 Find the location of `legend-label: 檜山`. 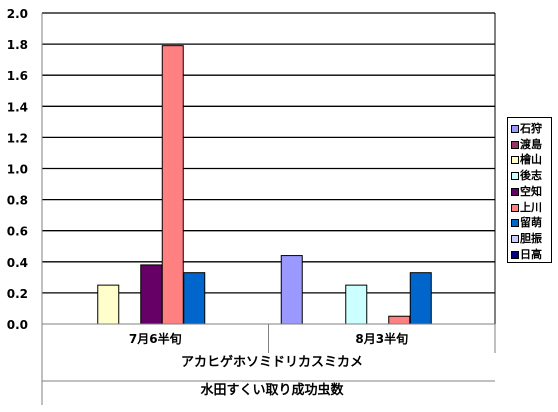

legend-label: 檜山 is located at coordinates (531, 160).